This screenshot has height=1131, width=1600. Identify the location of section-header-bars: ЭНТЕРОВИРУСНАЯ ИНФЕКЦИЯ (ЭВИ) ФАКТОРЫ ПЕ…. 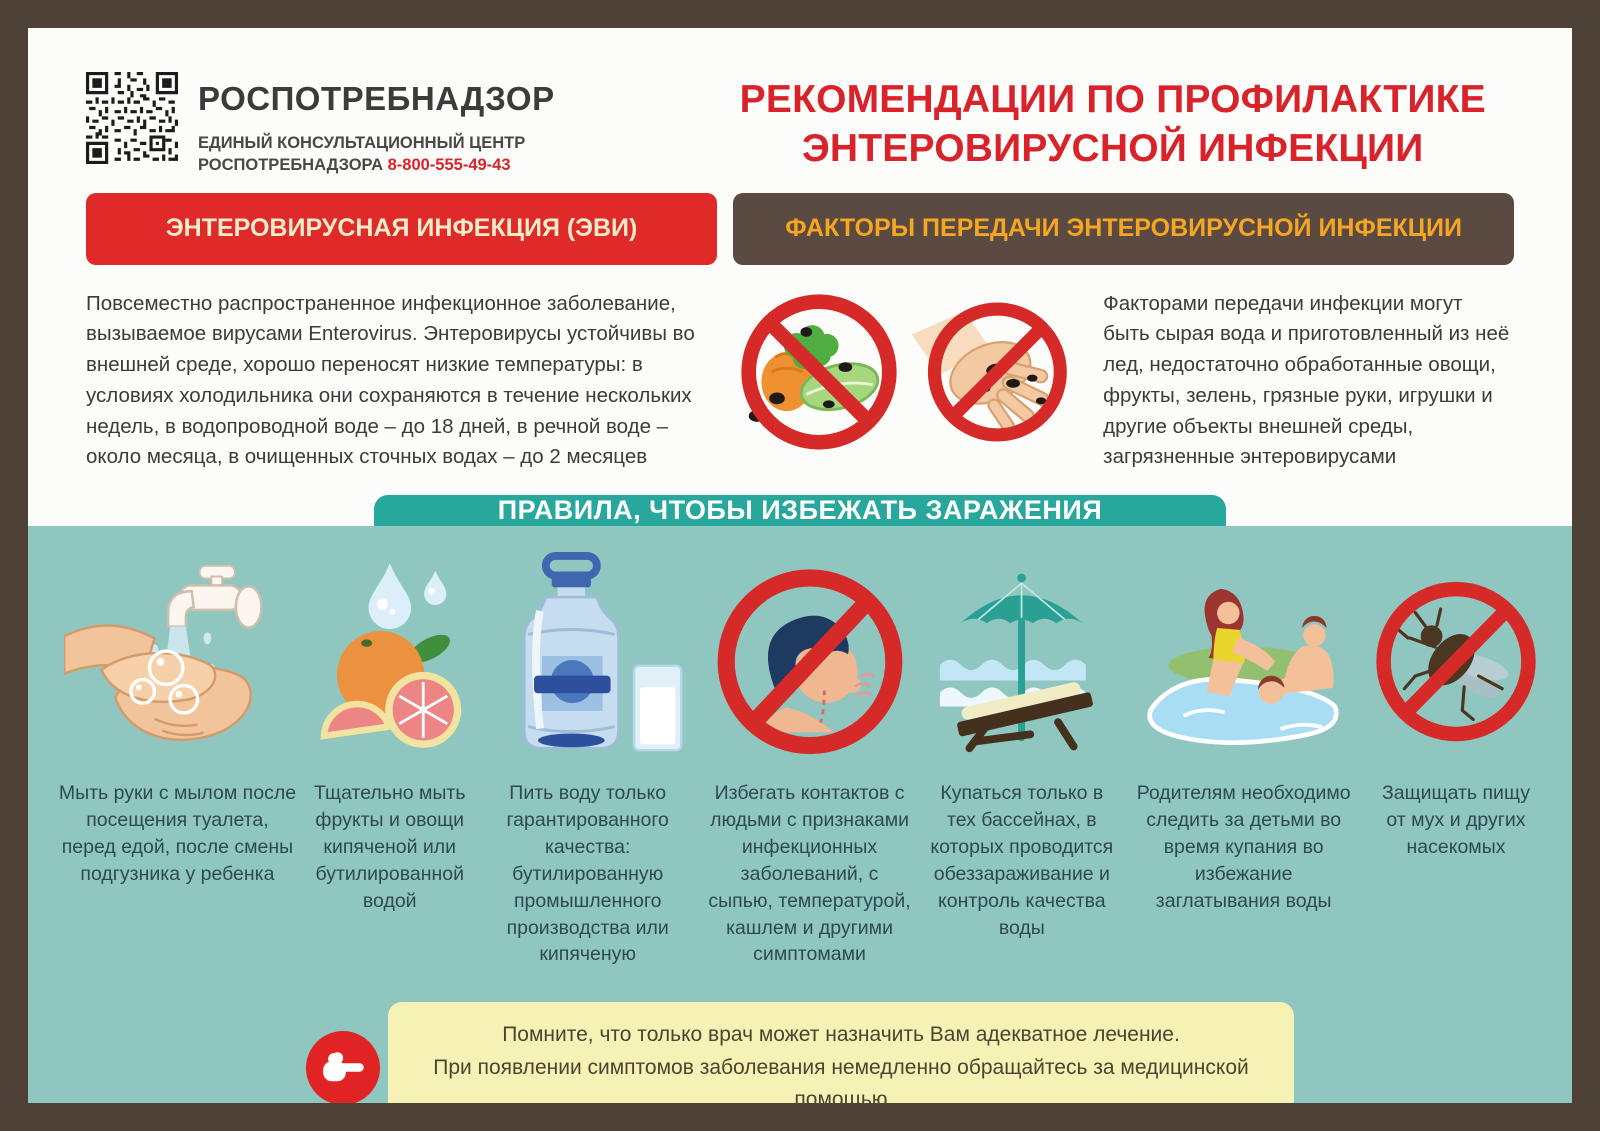
(800, 228).